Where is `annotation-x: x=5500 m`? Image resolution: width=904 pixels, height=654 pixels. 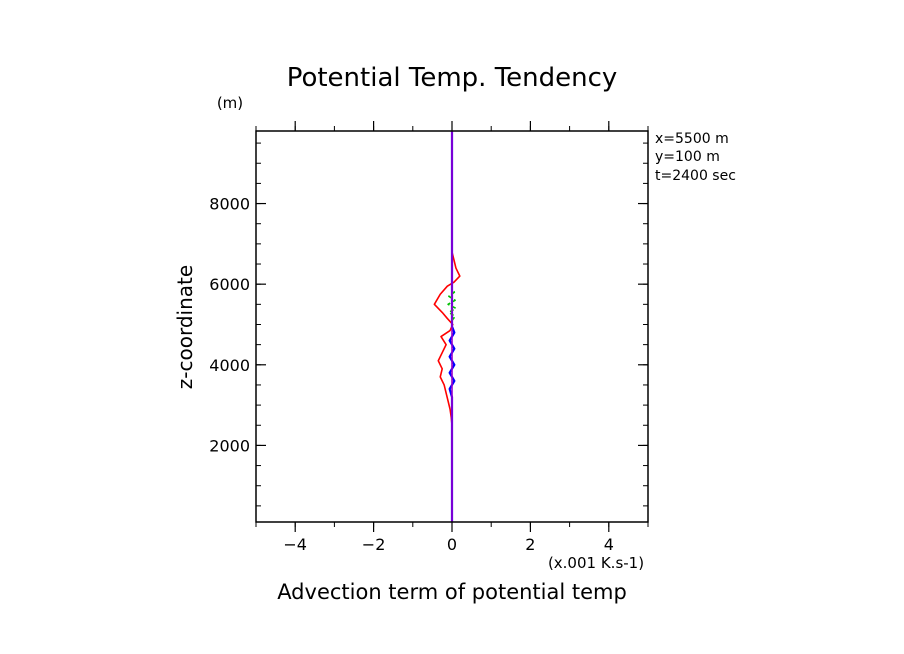
annotation-x: x=5500 m is located at coordinates (692, 139).